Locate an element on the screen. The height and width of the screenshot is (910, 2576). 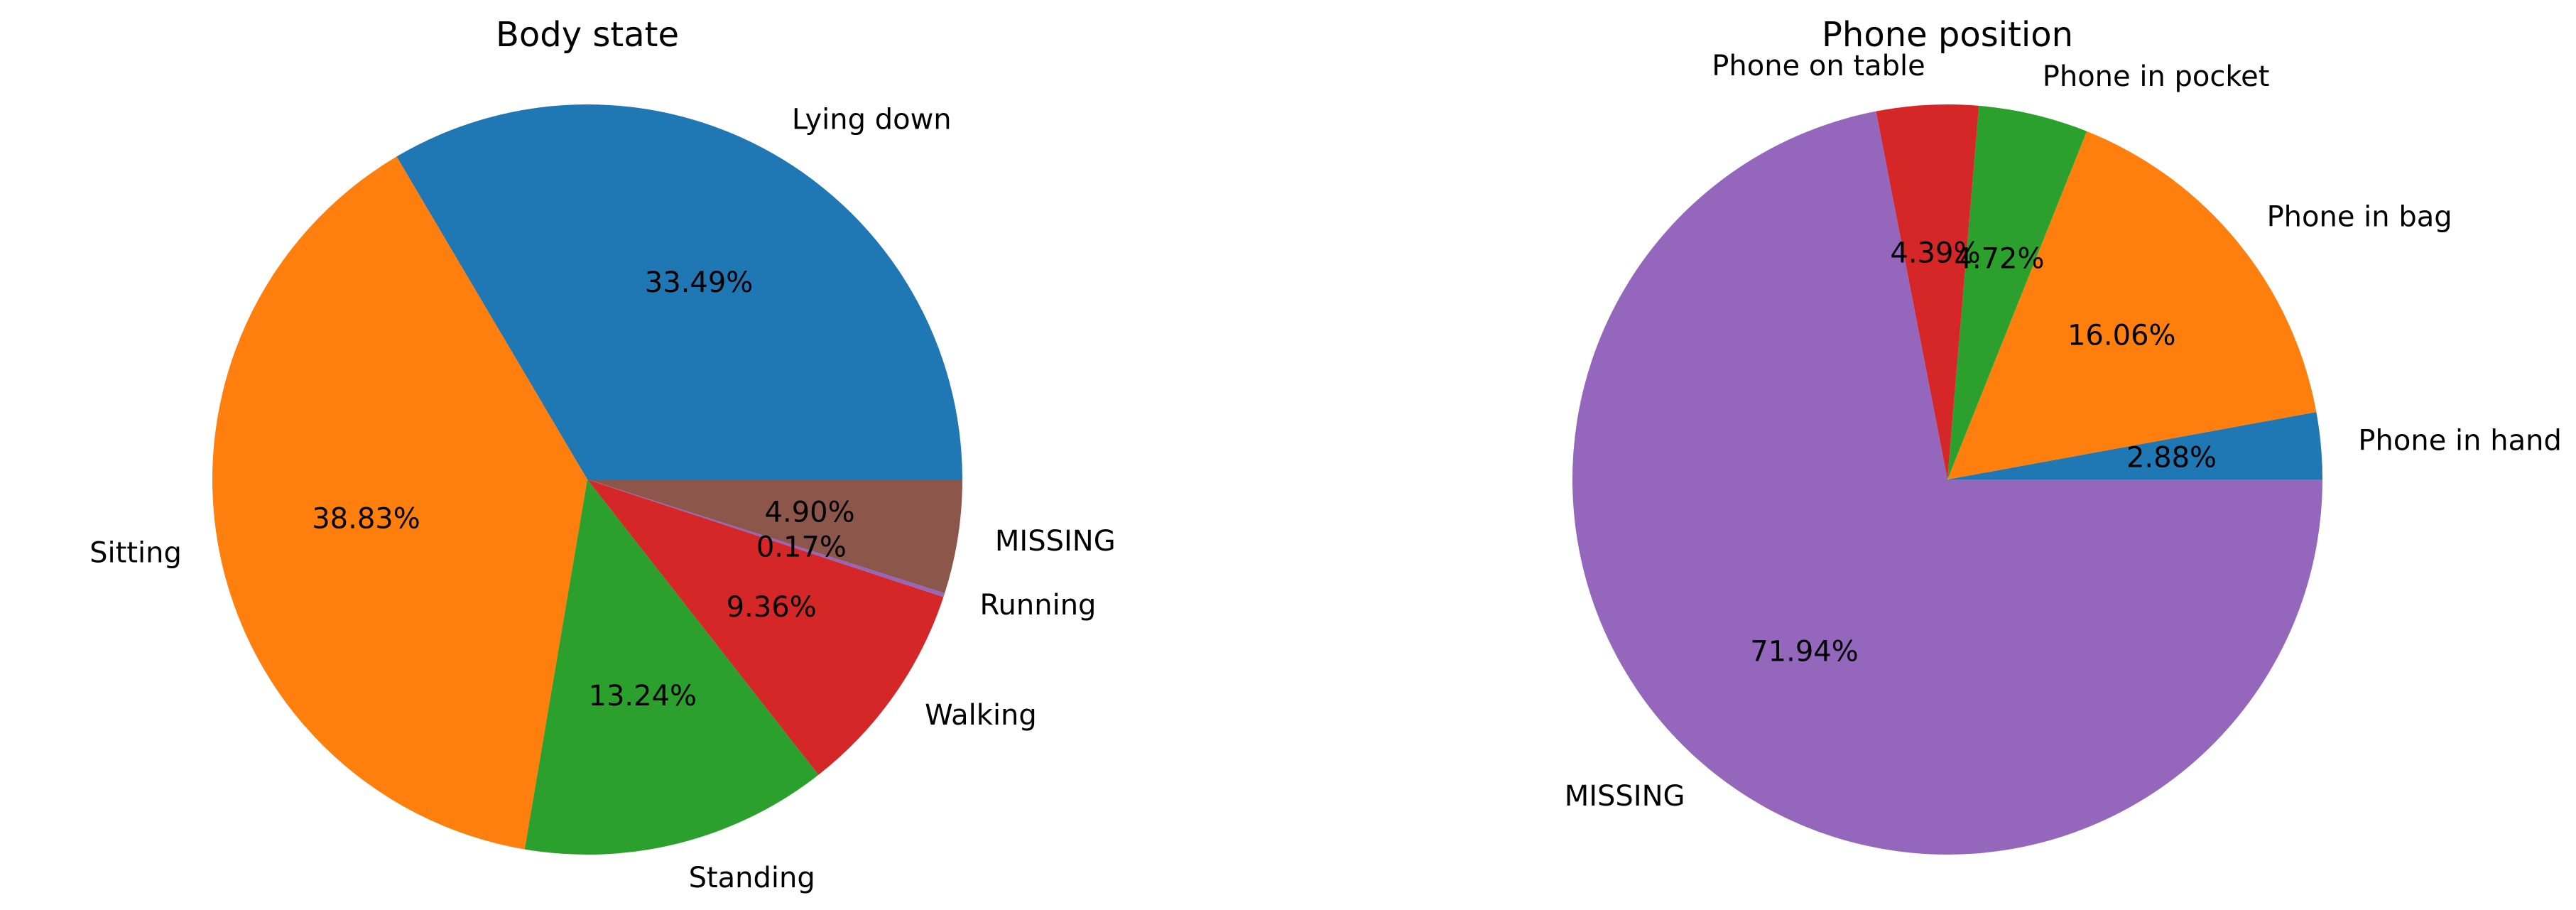
slice-label-phone-in-pocket: Phone in pocket is located at coordinates (2157, 77).